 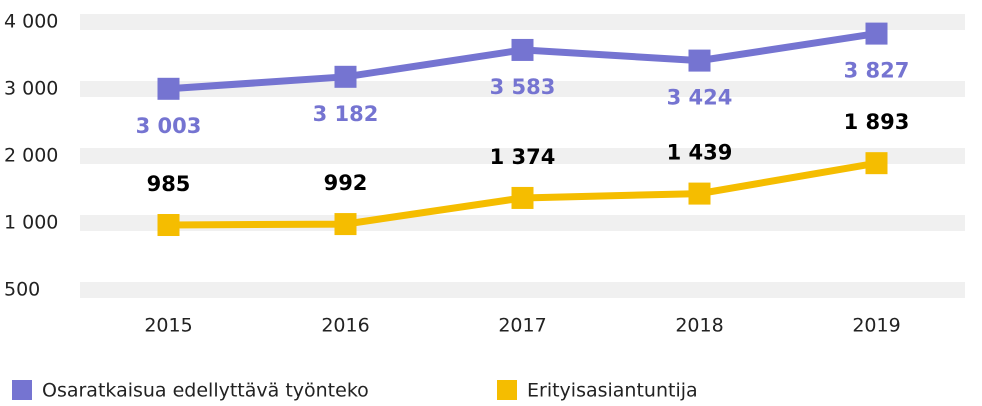 I want to click on data-label: 3 003, so click(x=169, y=126).